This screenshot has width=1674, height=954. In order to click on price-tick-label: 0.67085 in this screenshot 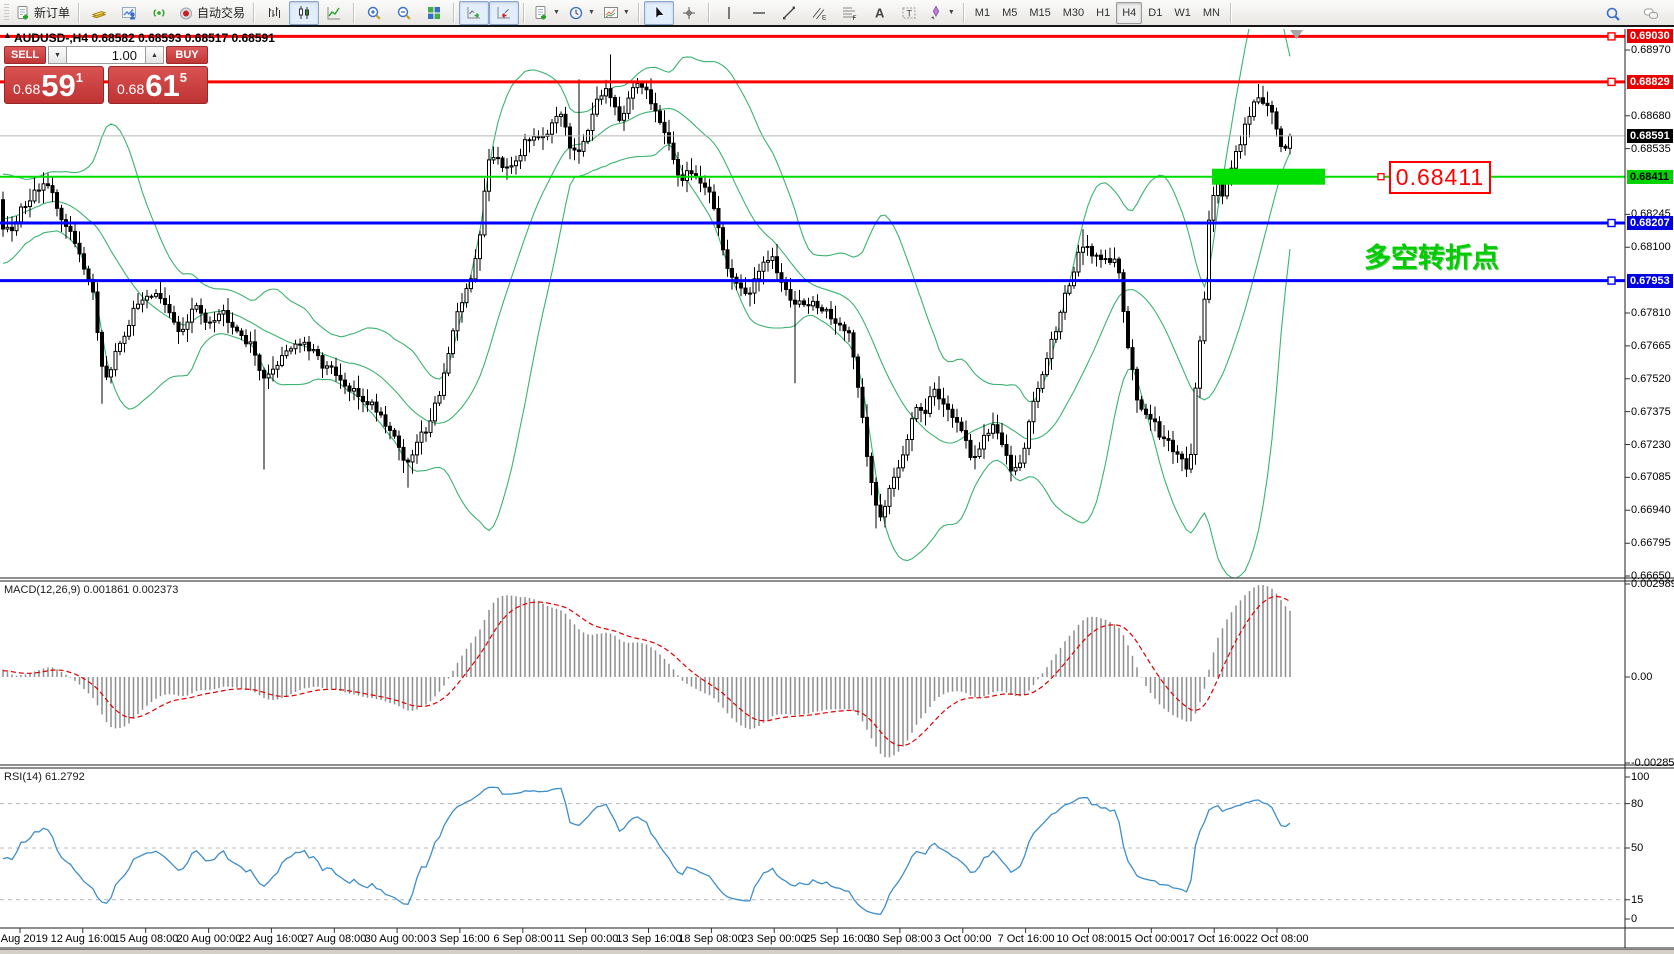, I will do `click(1651, 477)`.